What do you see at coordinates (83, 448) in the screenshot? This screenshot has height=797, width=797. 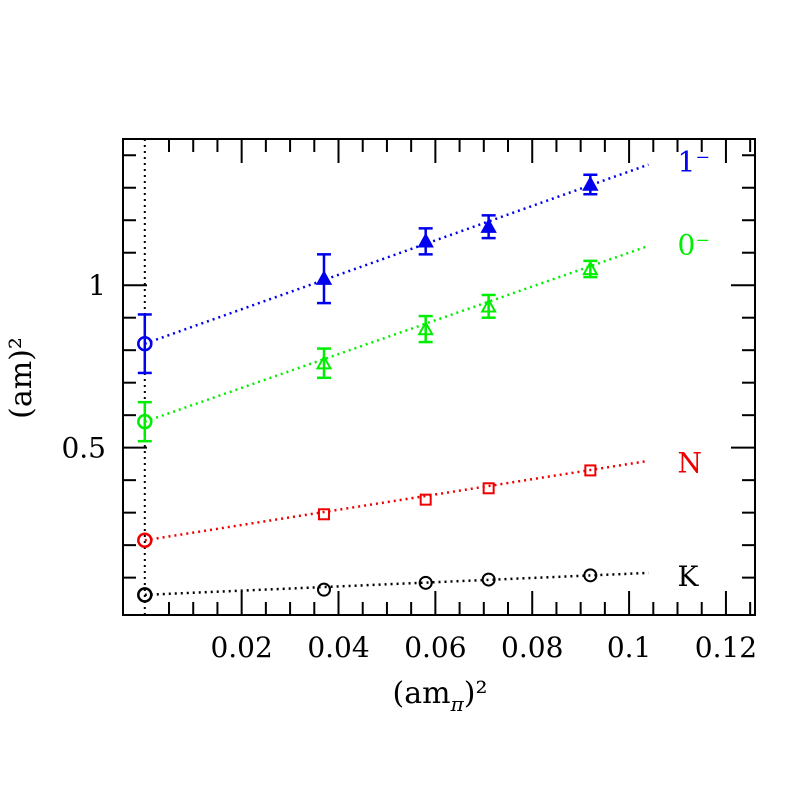 I see `y-tick-label: 0.5` at bounding box center [83, 448].